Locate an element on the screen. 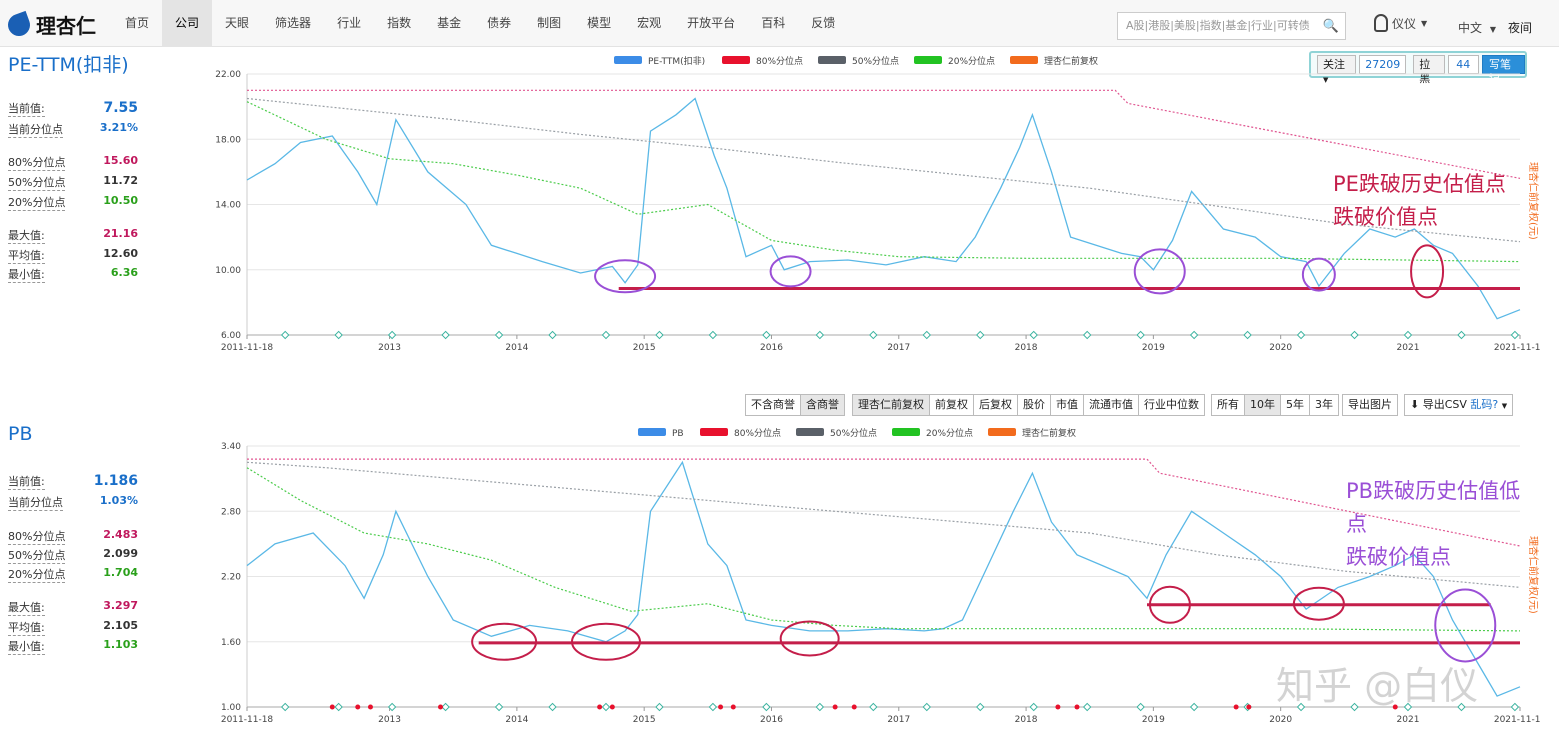 The width and height of the screenshot is (1559, 745). range-option-button: 5年 is located at coordinates (1295, 405).